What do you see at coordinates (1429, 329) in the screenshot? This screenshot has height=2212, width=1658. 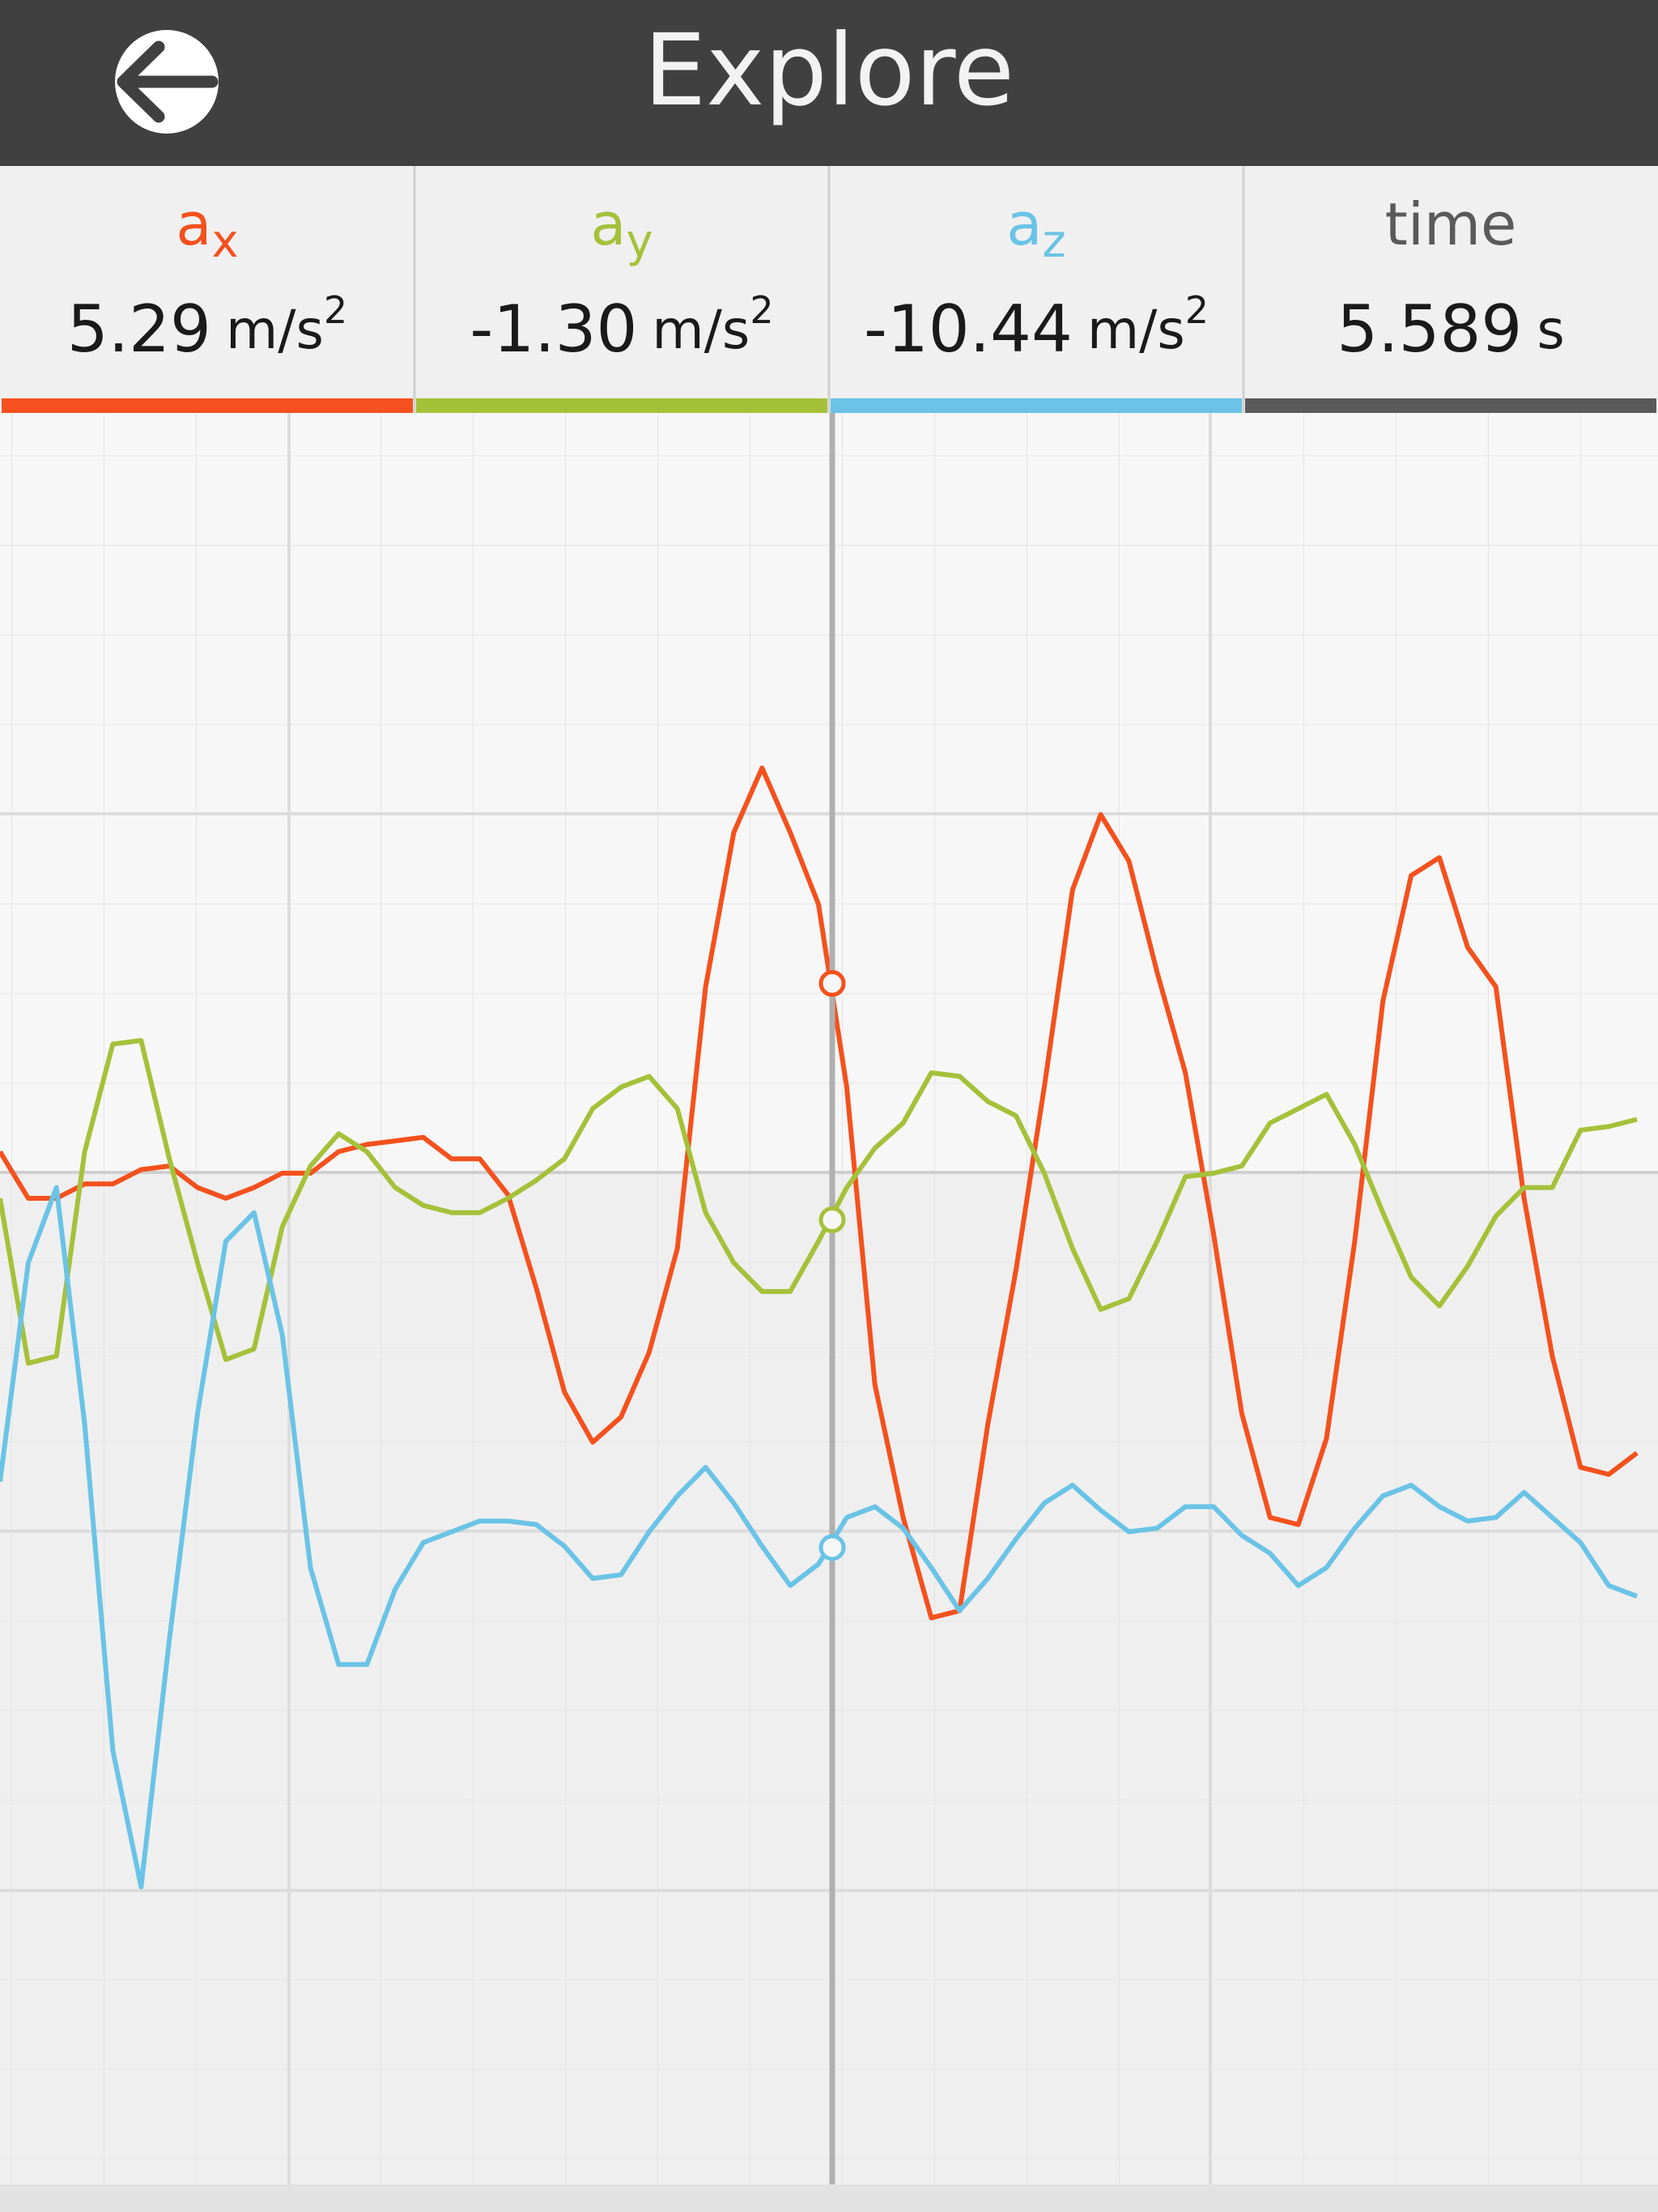 I see `readout-value: 5.589` at bounding box center [1429, 329].